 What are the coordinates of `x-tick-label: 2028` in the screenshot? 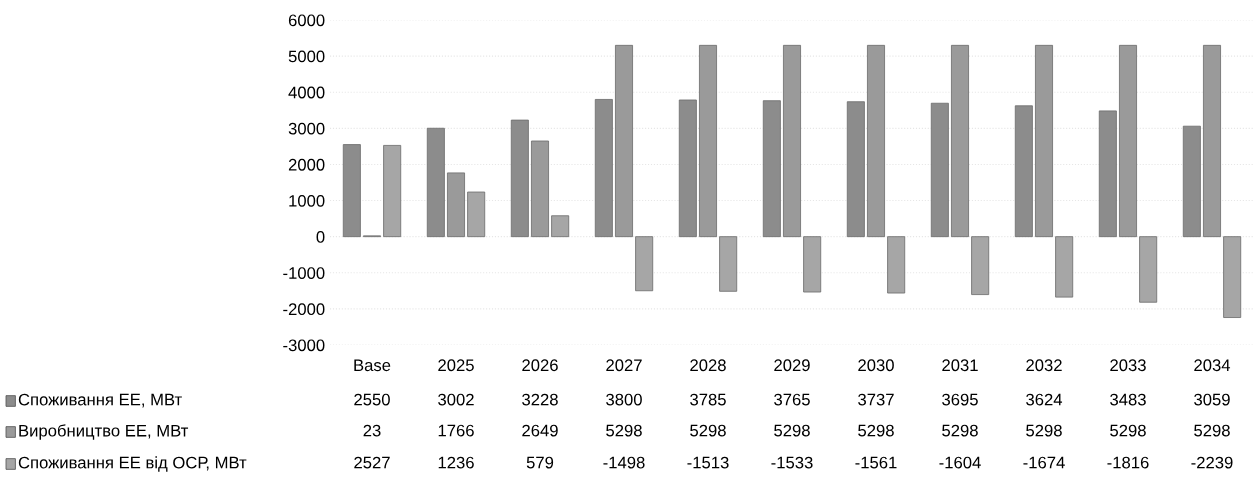 It's located at (708, 365).